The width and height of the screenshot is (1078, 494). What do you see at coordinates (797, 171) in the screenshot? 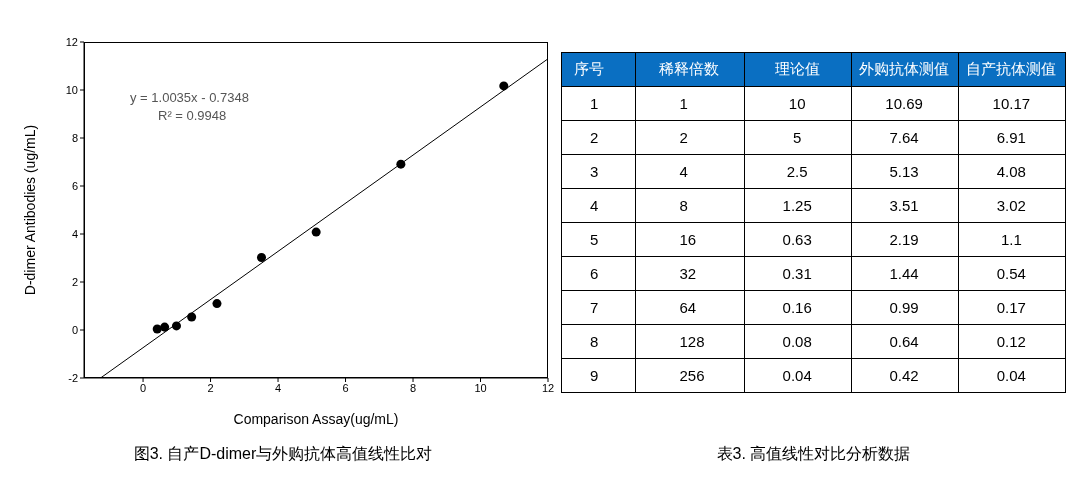
I see `data-label: 2.5` at bounding box center [797, 171].